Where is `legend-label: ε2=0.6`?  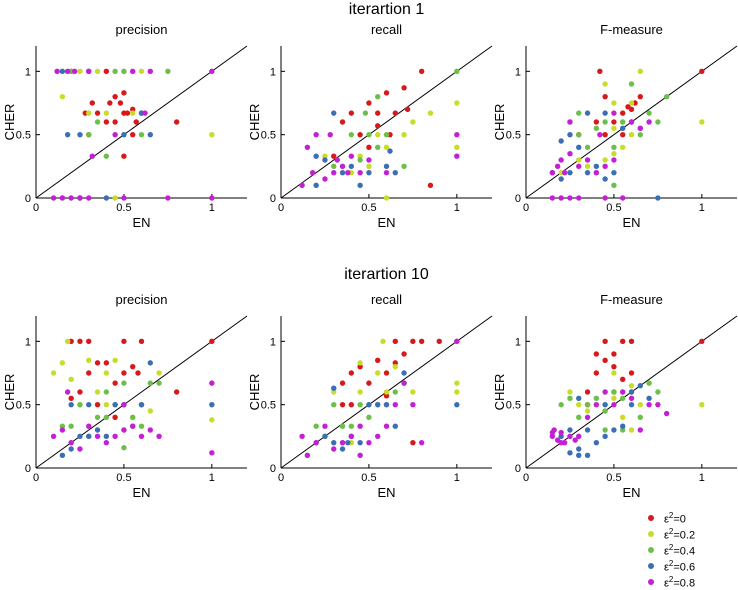 legend-label: ε2=0.6 is located at coordinates (680, 566).